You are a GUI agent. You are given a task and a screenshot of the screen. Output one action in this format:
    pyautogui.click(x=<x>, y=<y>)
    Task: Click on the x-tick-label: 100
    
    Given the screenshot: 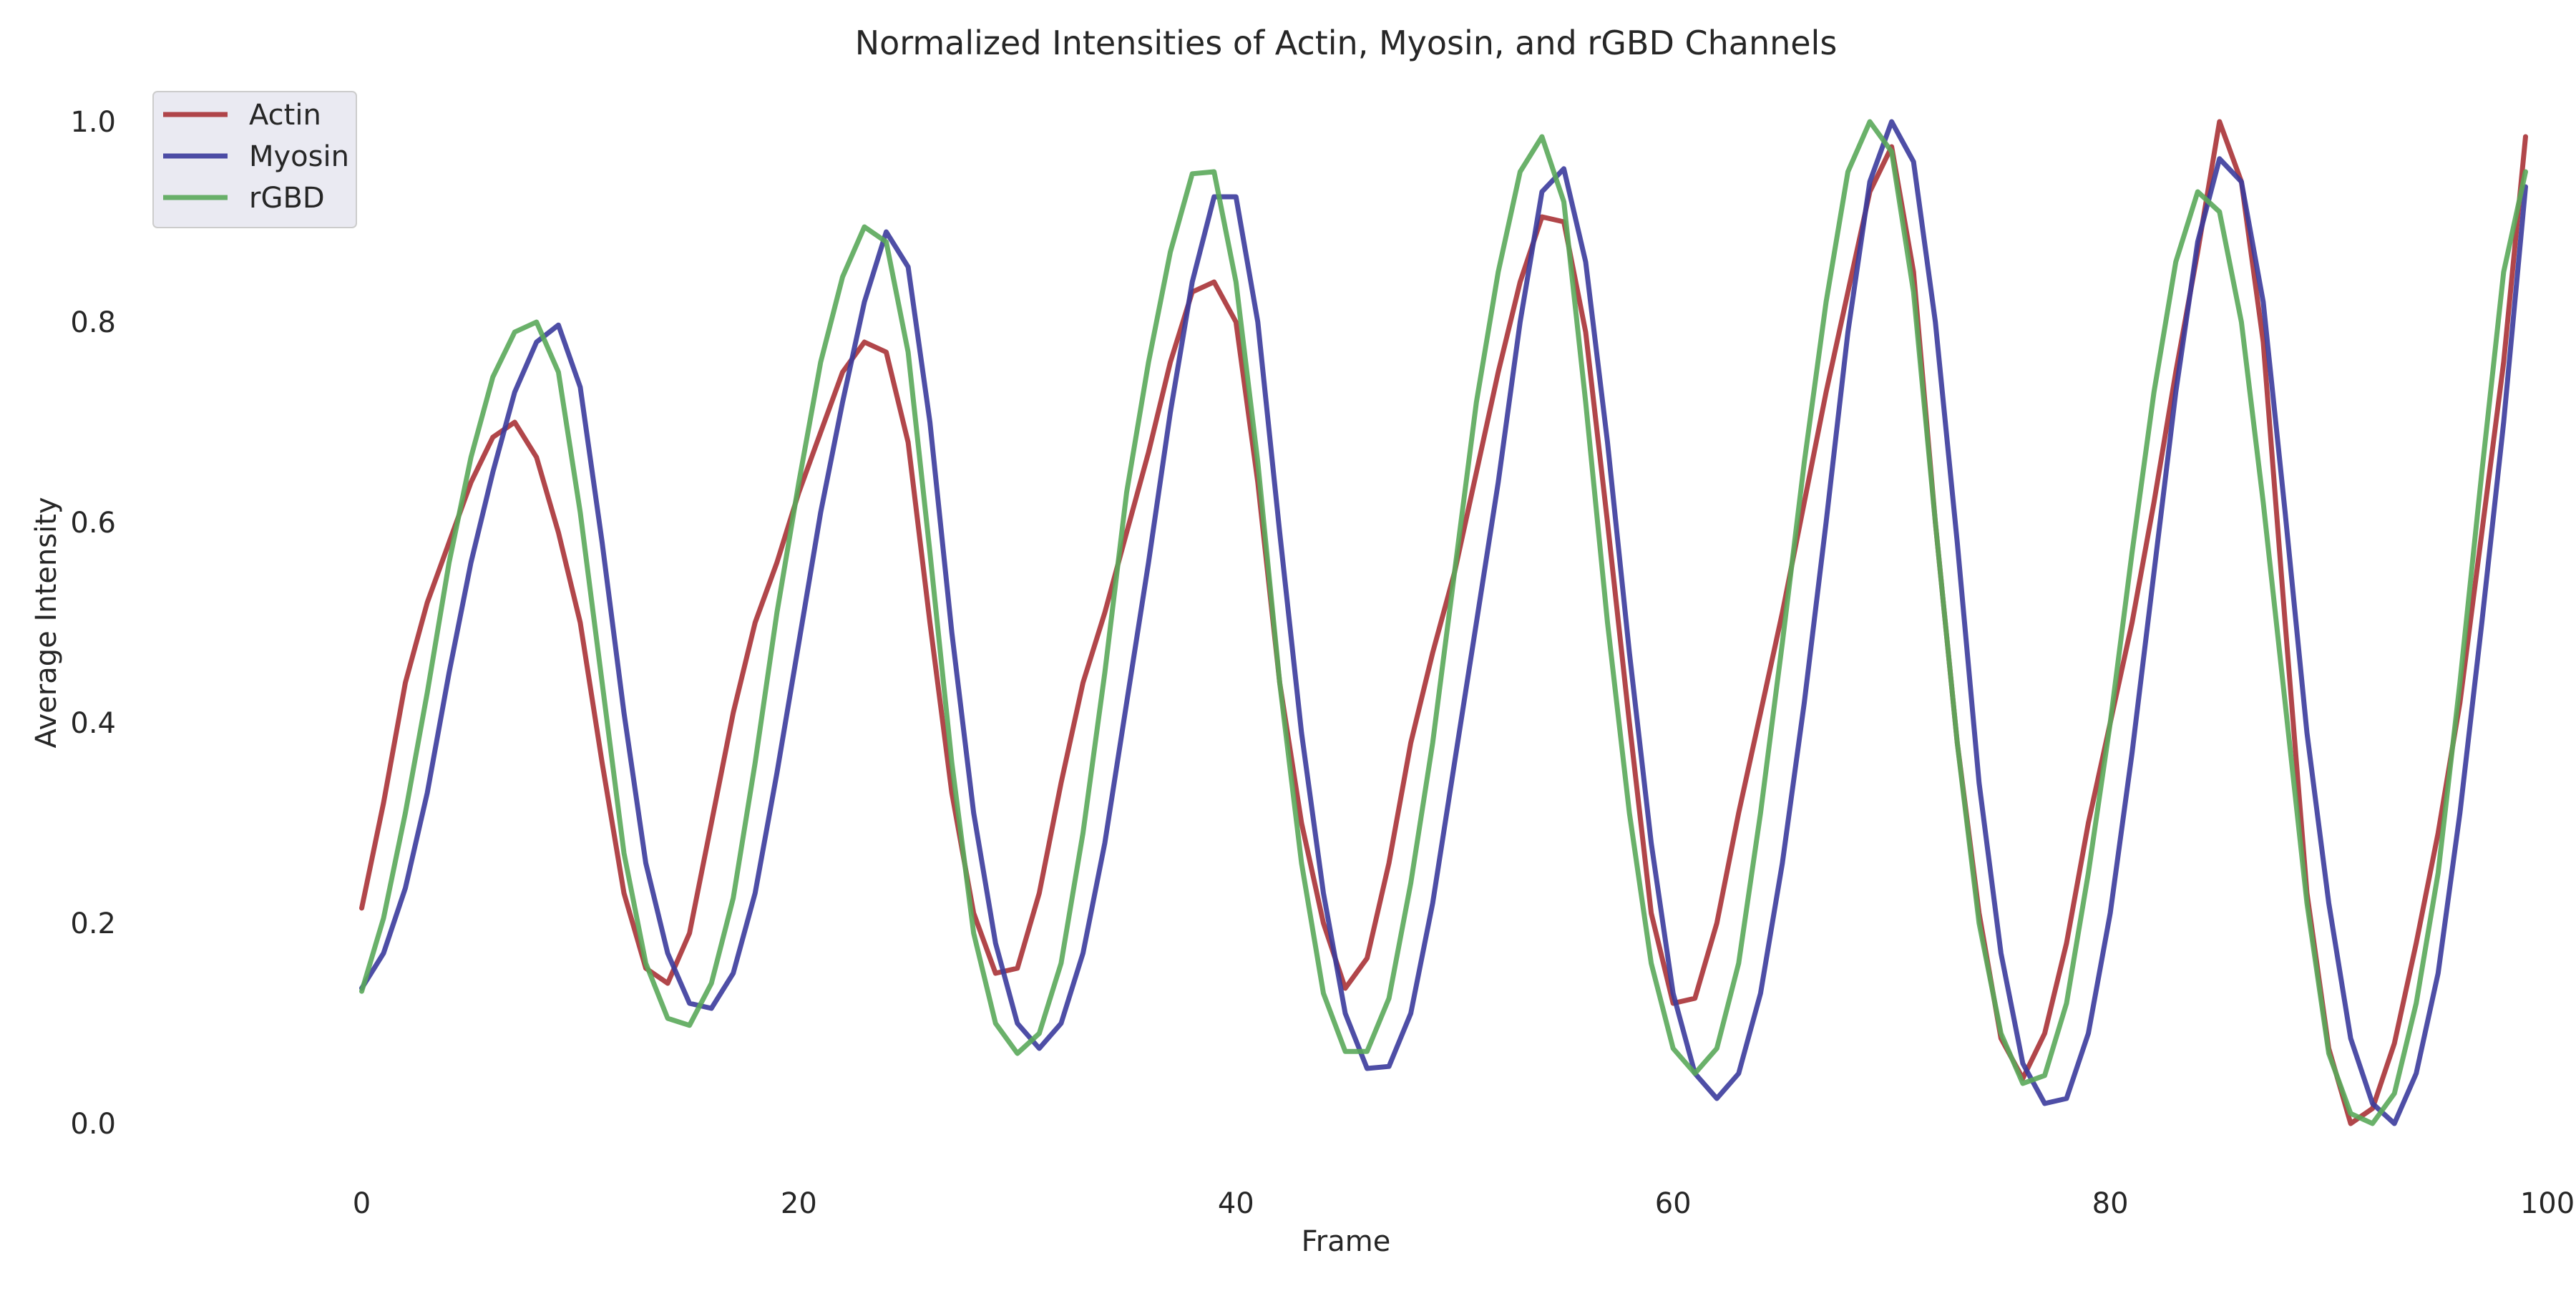 What is the action you would take?
    pyautogui.click(x=2547, y=1203)
    